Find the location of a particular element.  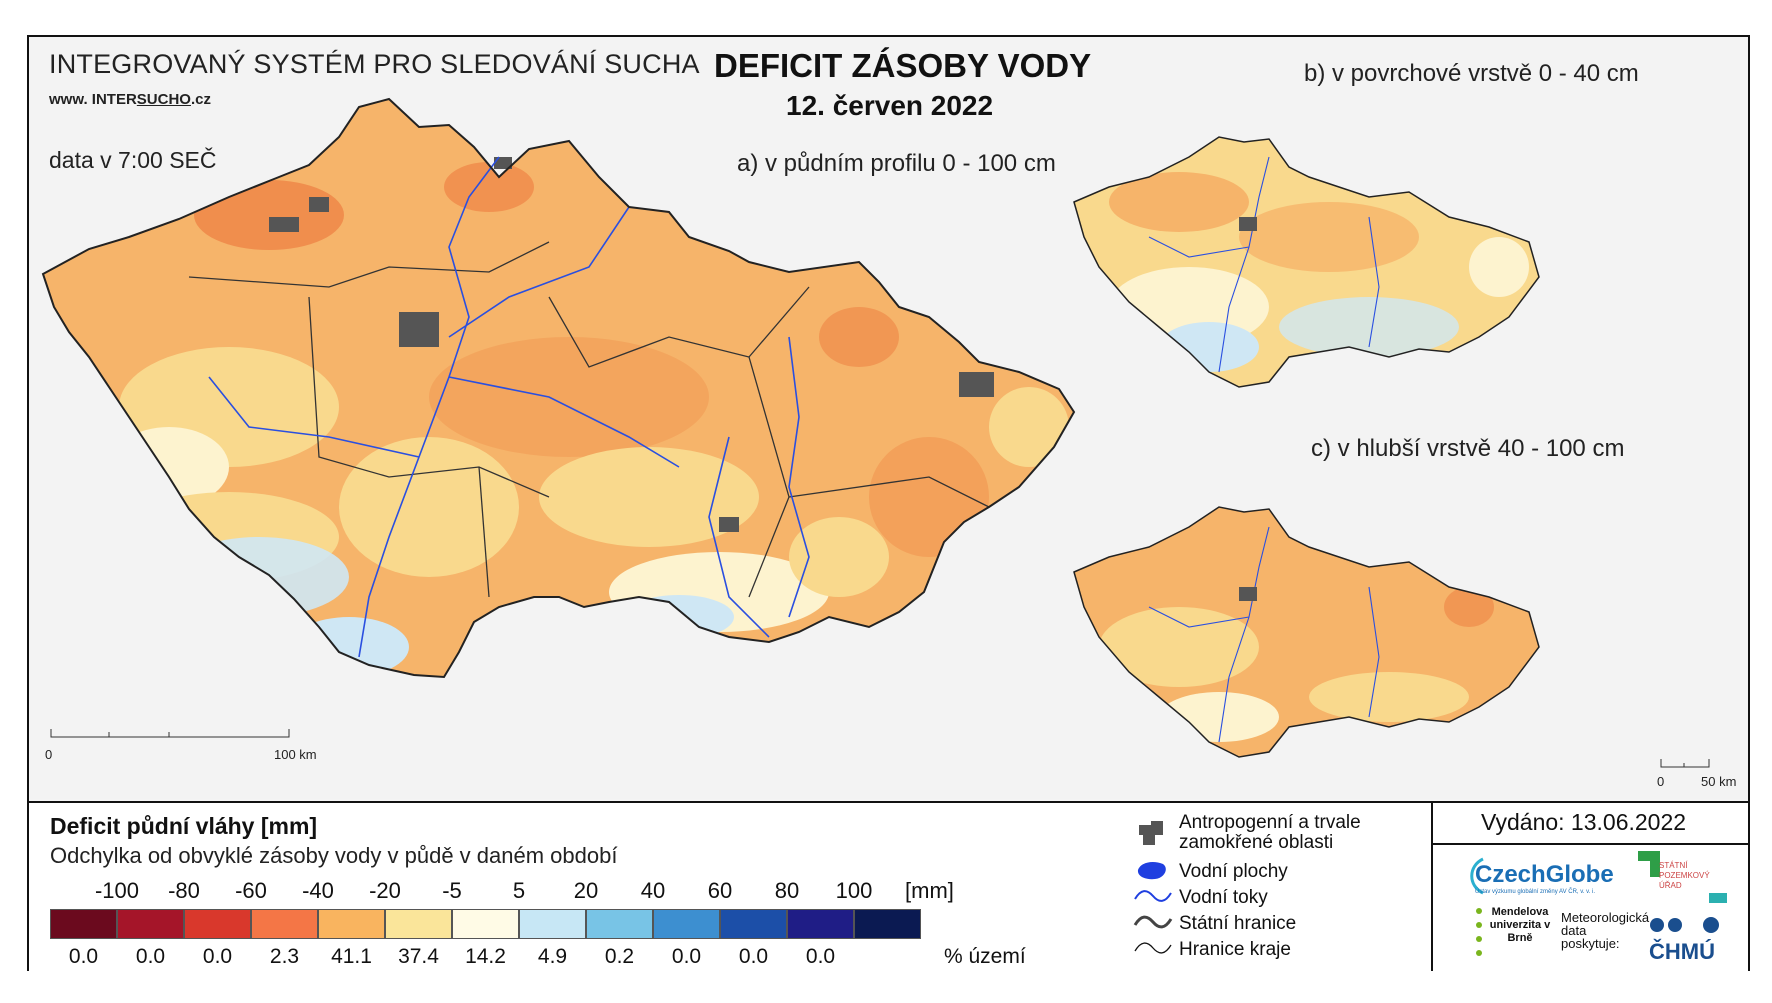

key-region-border: Hranice kraje is located at coordinates (1235, 949).